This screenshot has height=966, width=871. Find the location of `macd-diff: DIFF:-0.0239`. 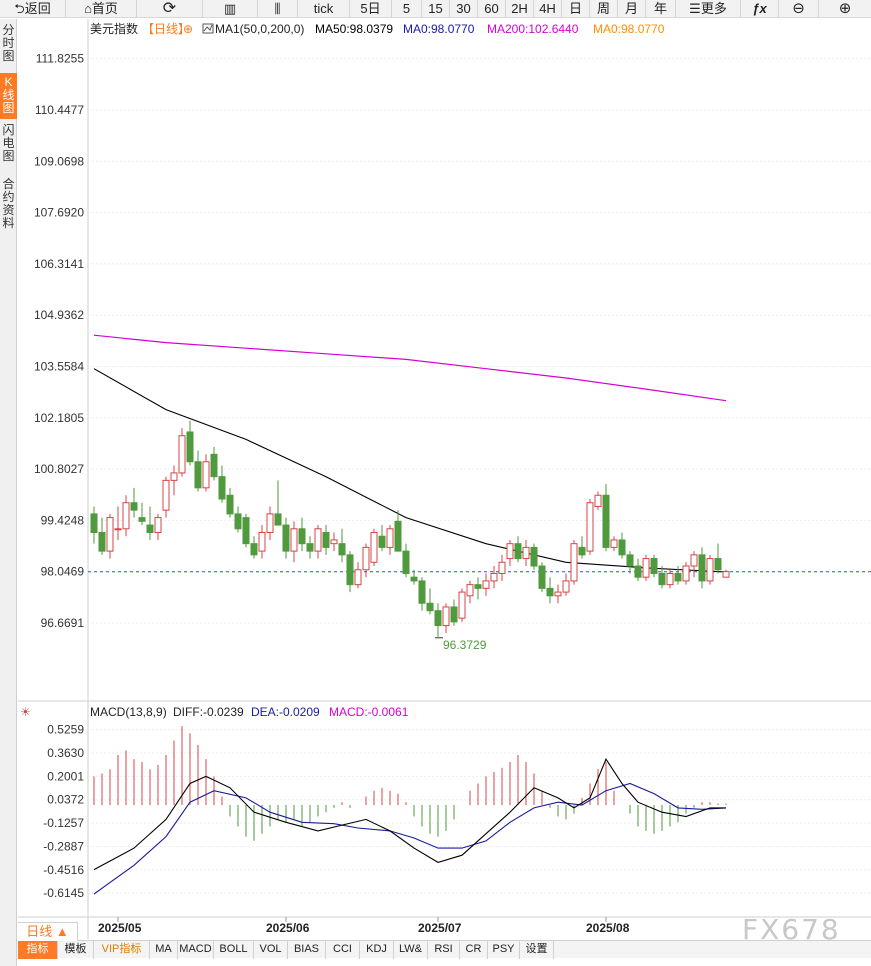

macd-diff: DIFF:-0.0239 is located at coordinates (208, 712).